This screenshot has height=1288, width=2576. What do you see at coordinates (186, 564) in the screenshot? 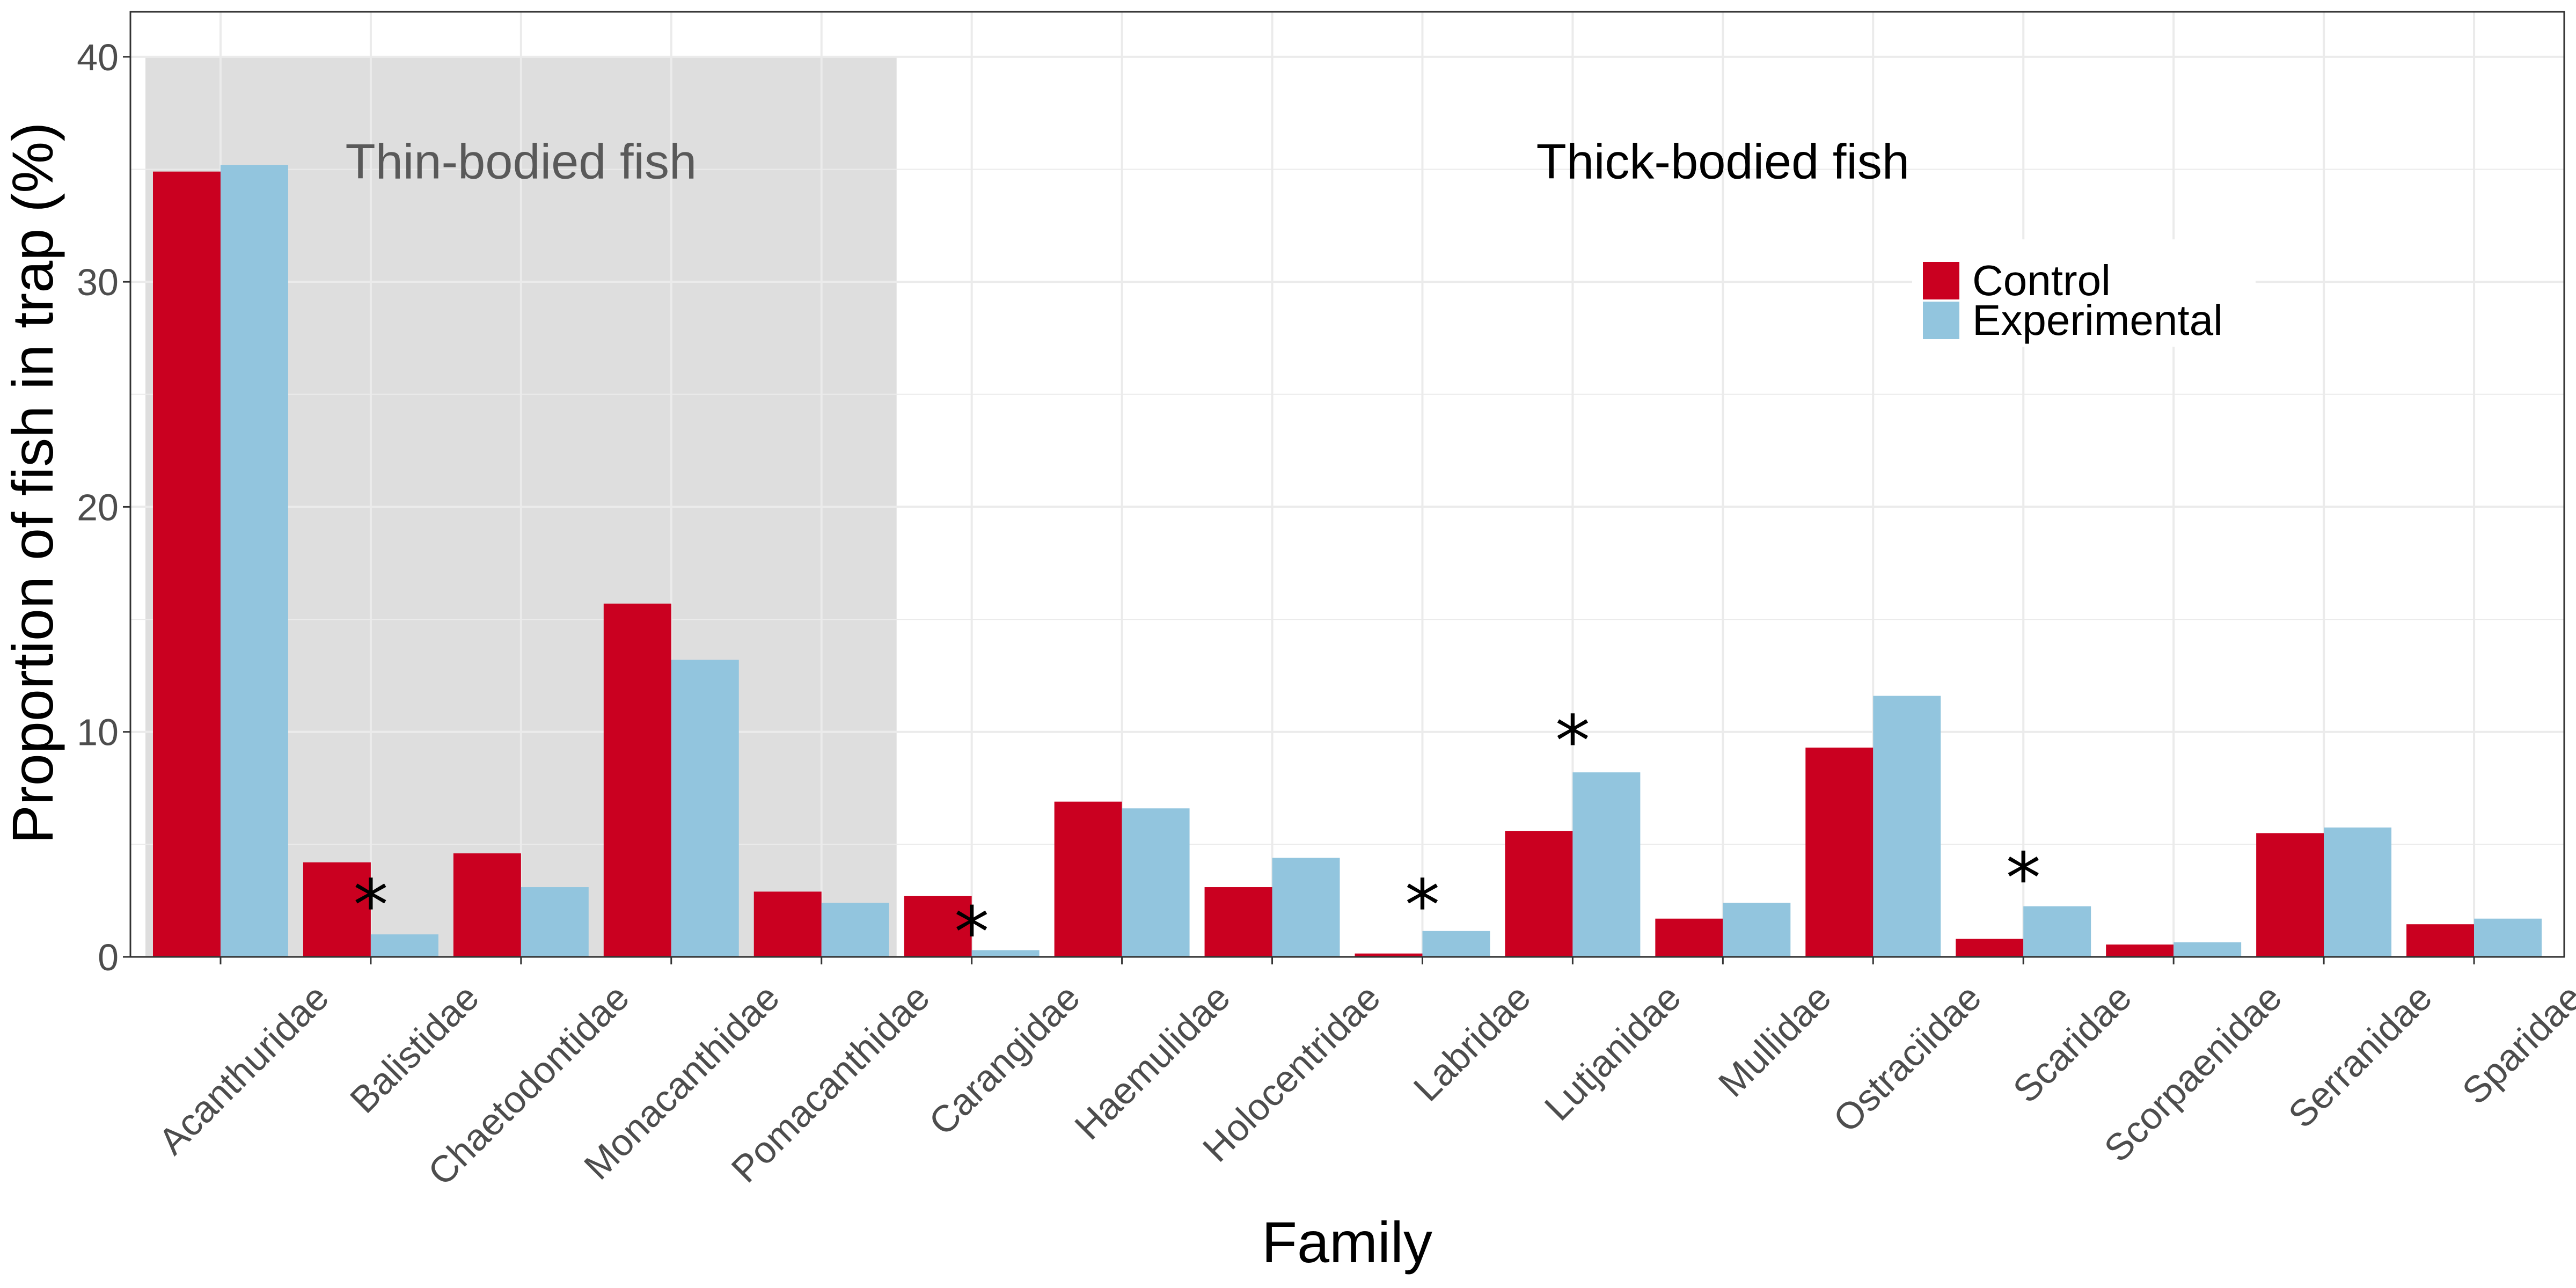
I see `bar-control-acanthuridae` at bounding box center [186, 564].